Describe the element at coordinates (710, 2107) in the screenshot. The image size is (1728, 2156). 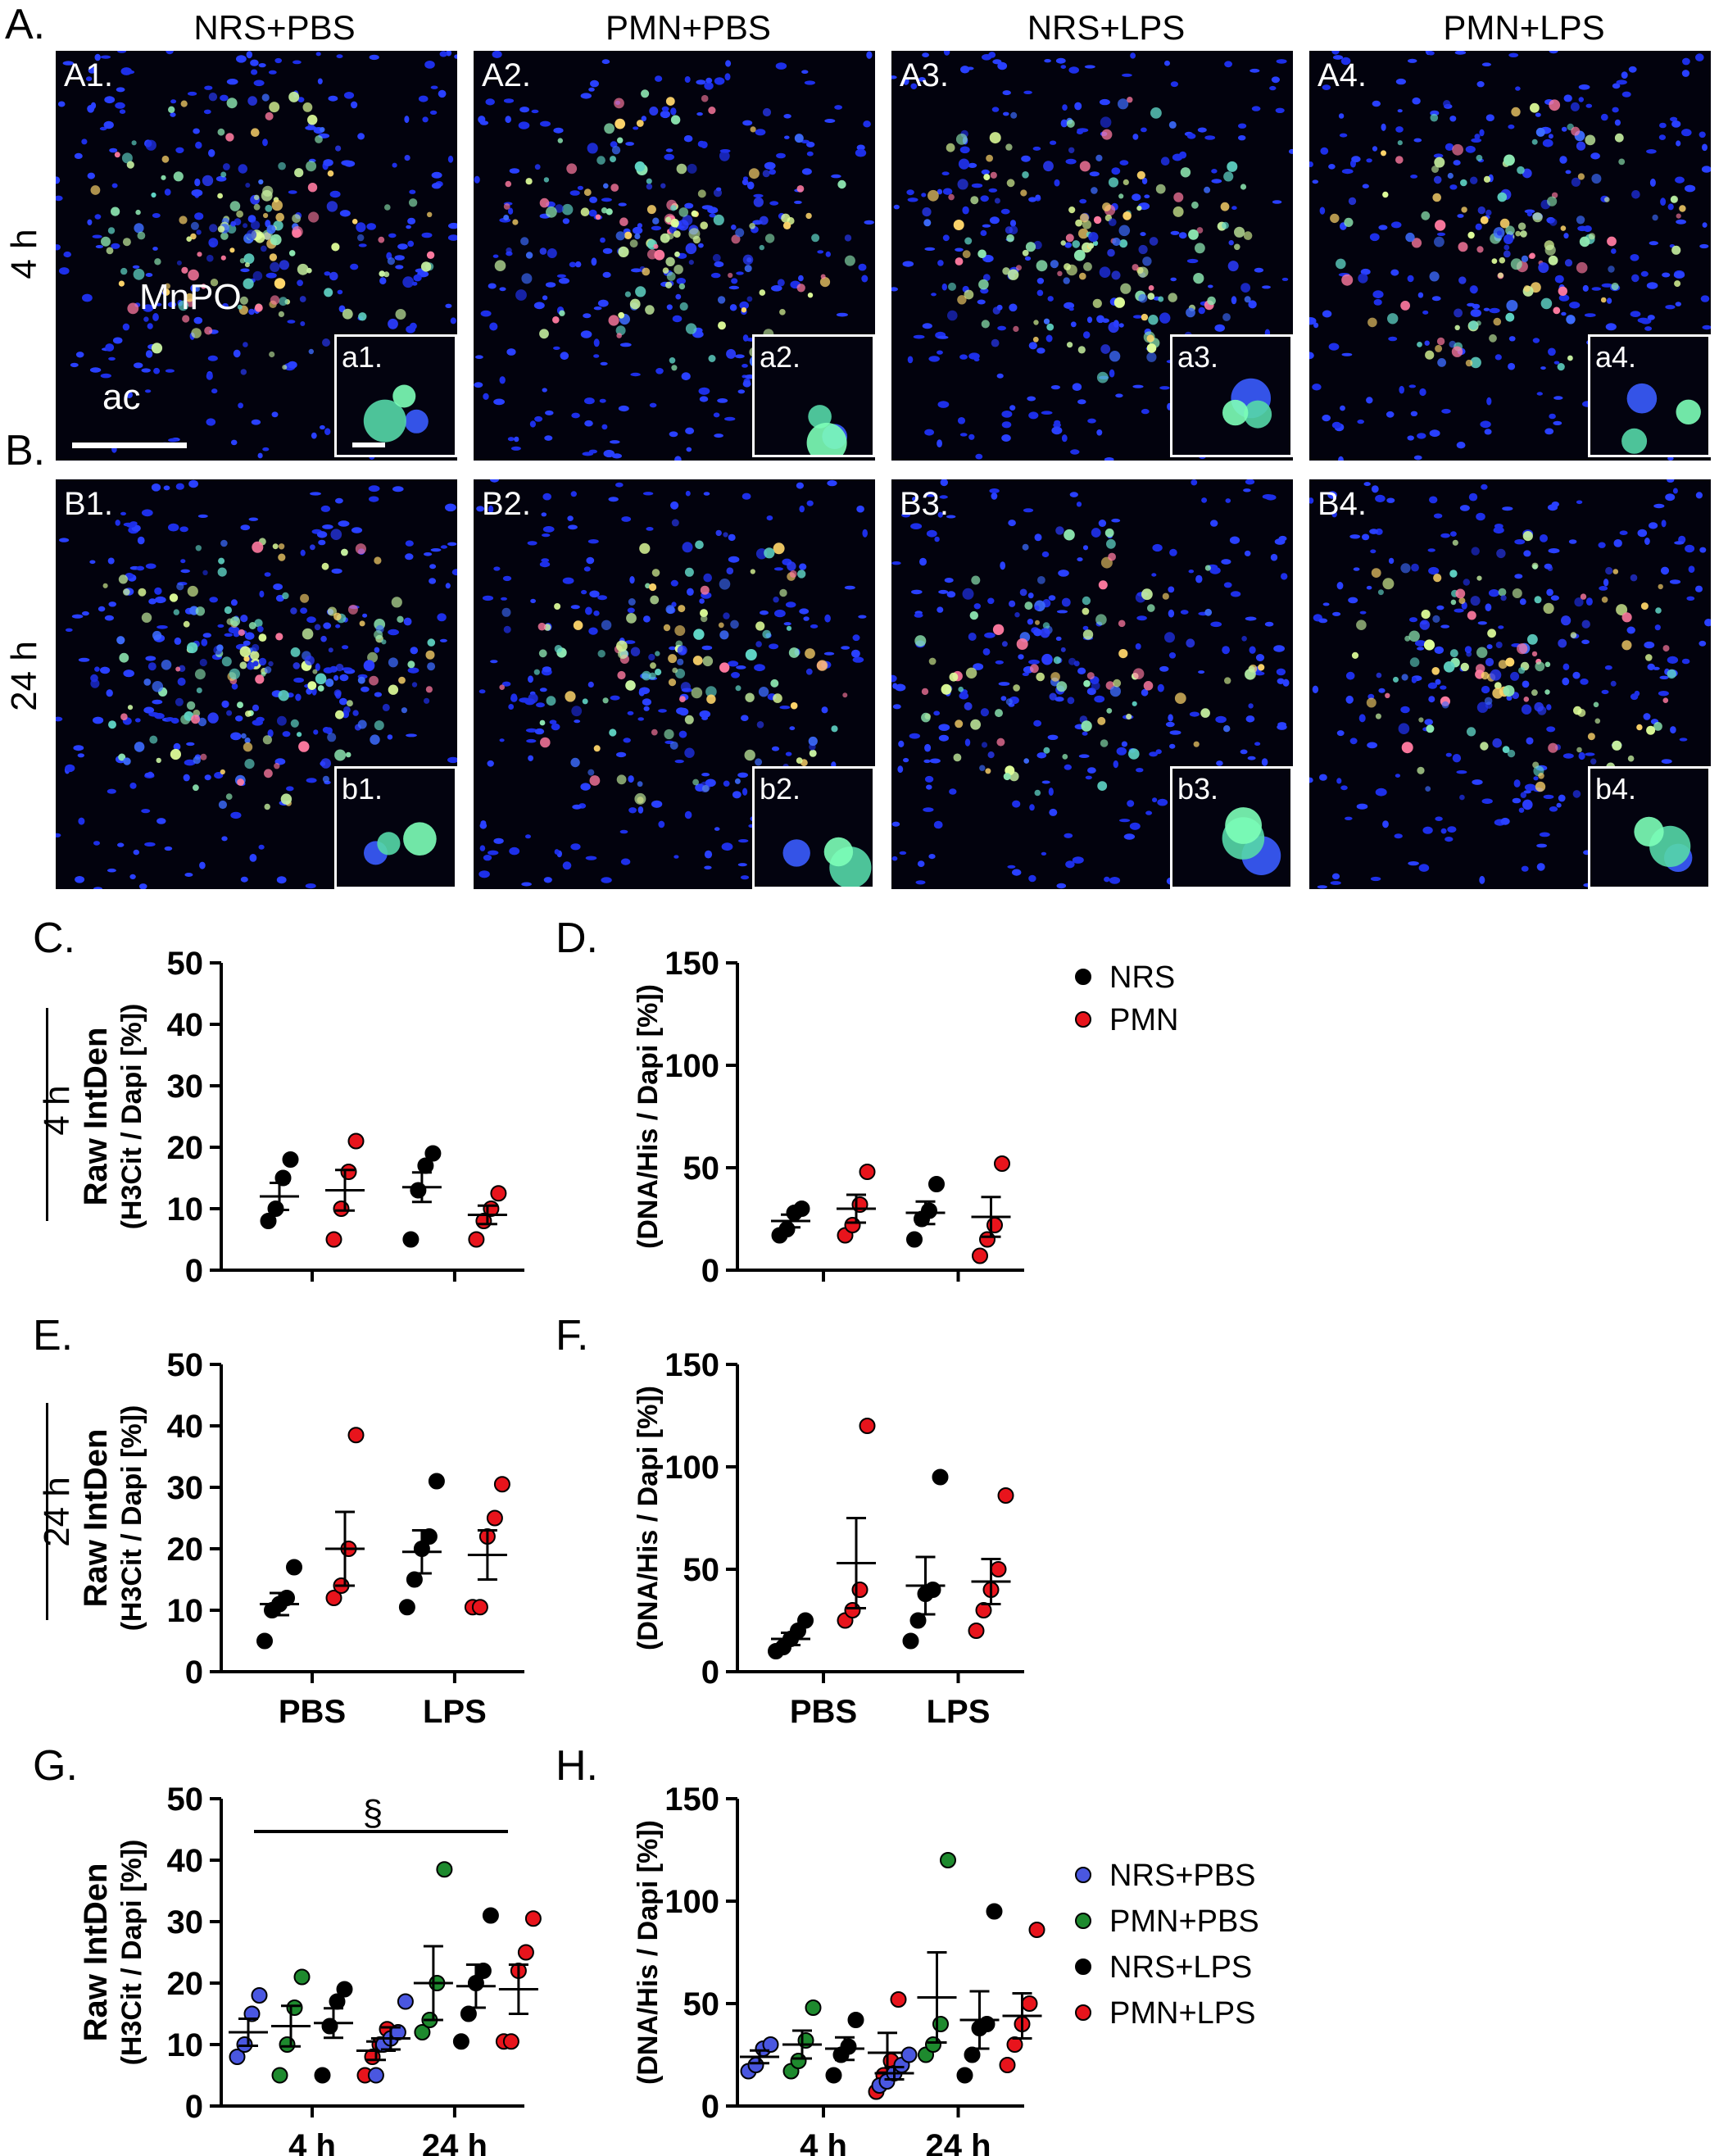
I see `y-tick-label: 0` at that location.